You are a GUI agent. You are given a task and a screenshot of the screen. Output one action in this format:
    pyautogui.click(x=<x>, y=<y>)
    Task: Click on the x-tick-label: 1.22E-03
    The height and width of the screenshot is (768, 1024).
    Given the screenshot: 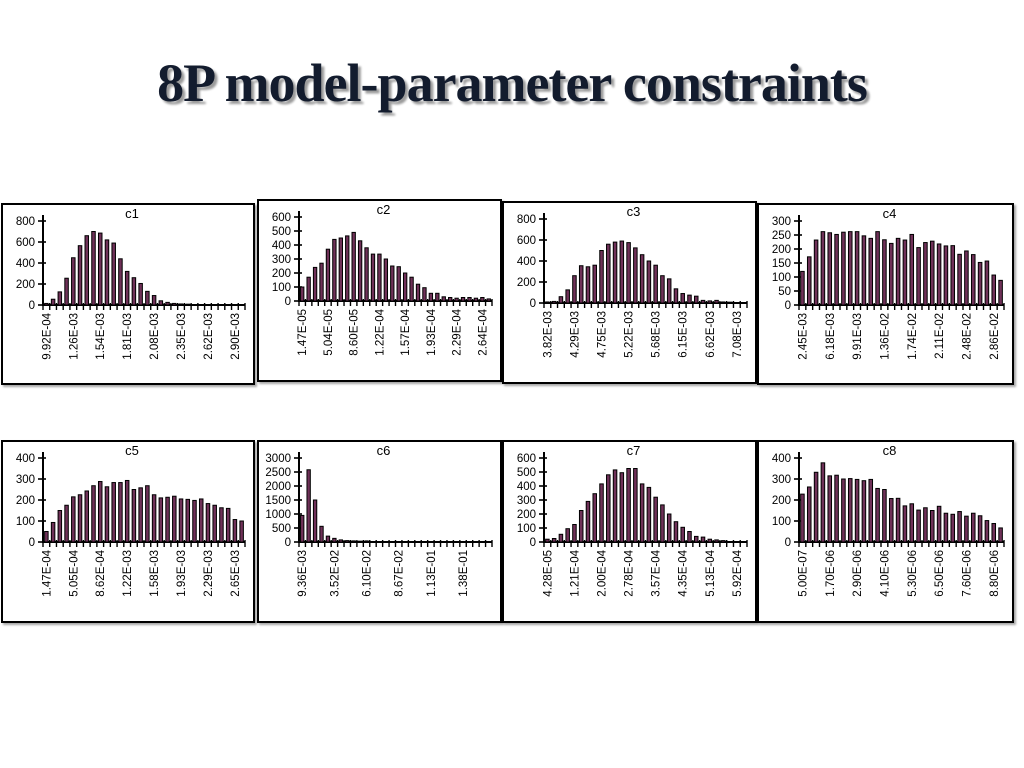 What is the action you would take?
    pyautogui.click(x=128, y=573)
    